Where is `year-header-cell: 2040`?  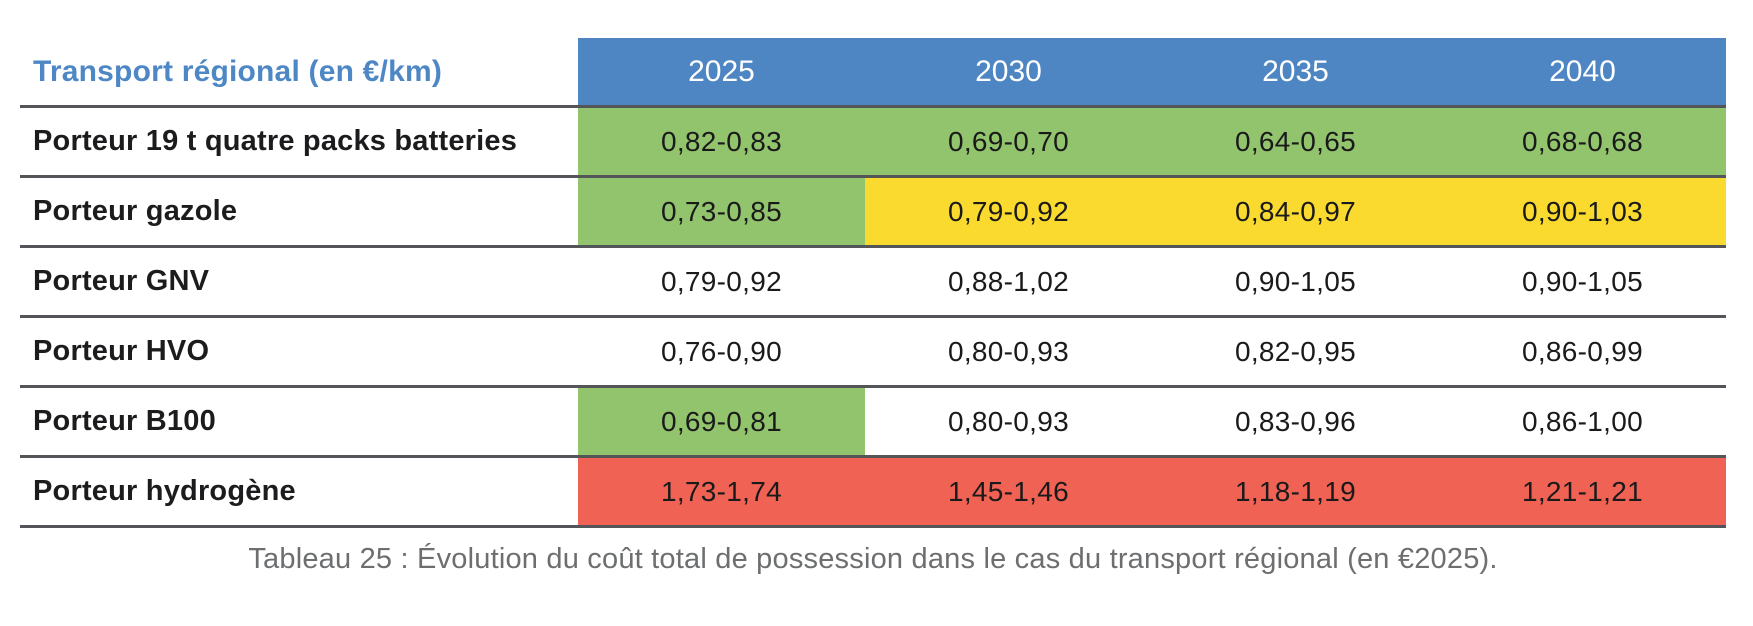 year-header-cell: 2040 is located at coordinates (1582, 71).